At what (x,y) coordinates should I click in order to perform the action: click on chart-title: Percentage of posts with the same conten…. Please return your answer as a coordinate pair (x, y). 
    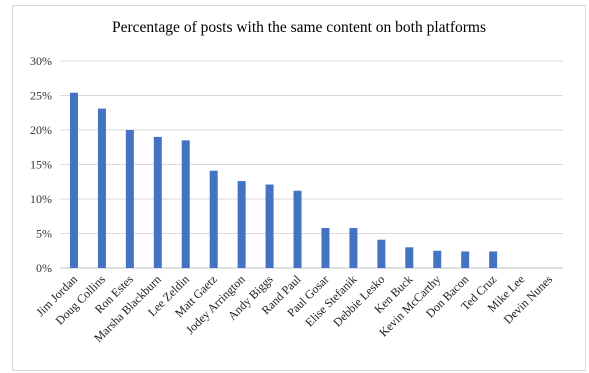
    Looking at the image, I should click on (299, 27).